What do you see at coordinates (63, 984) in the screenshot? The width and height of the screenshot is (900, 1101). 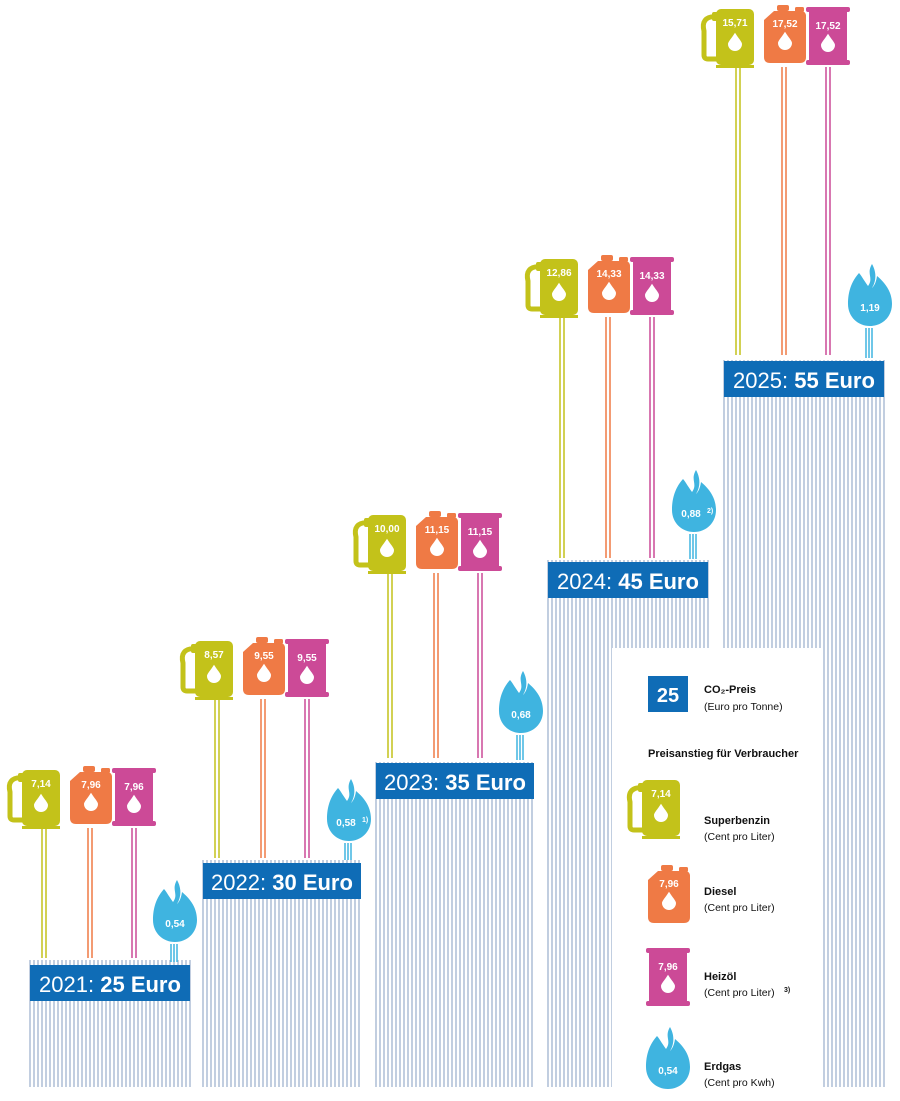 I see `co2-year: 2021` at bounding box center [63, 984].